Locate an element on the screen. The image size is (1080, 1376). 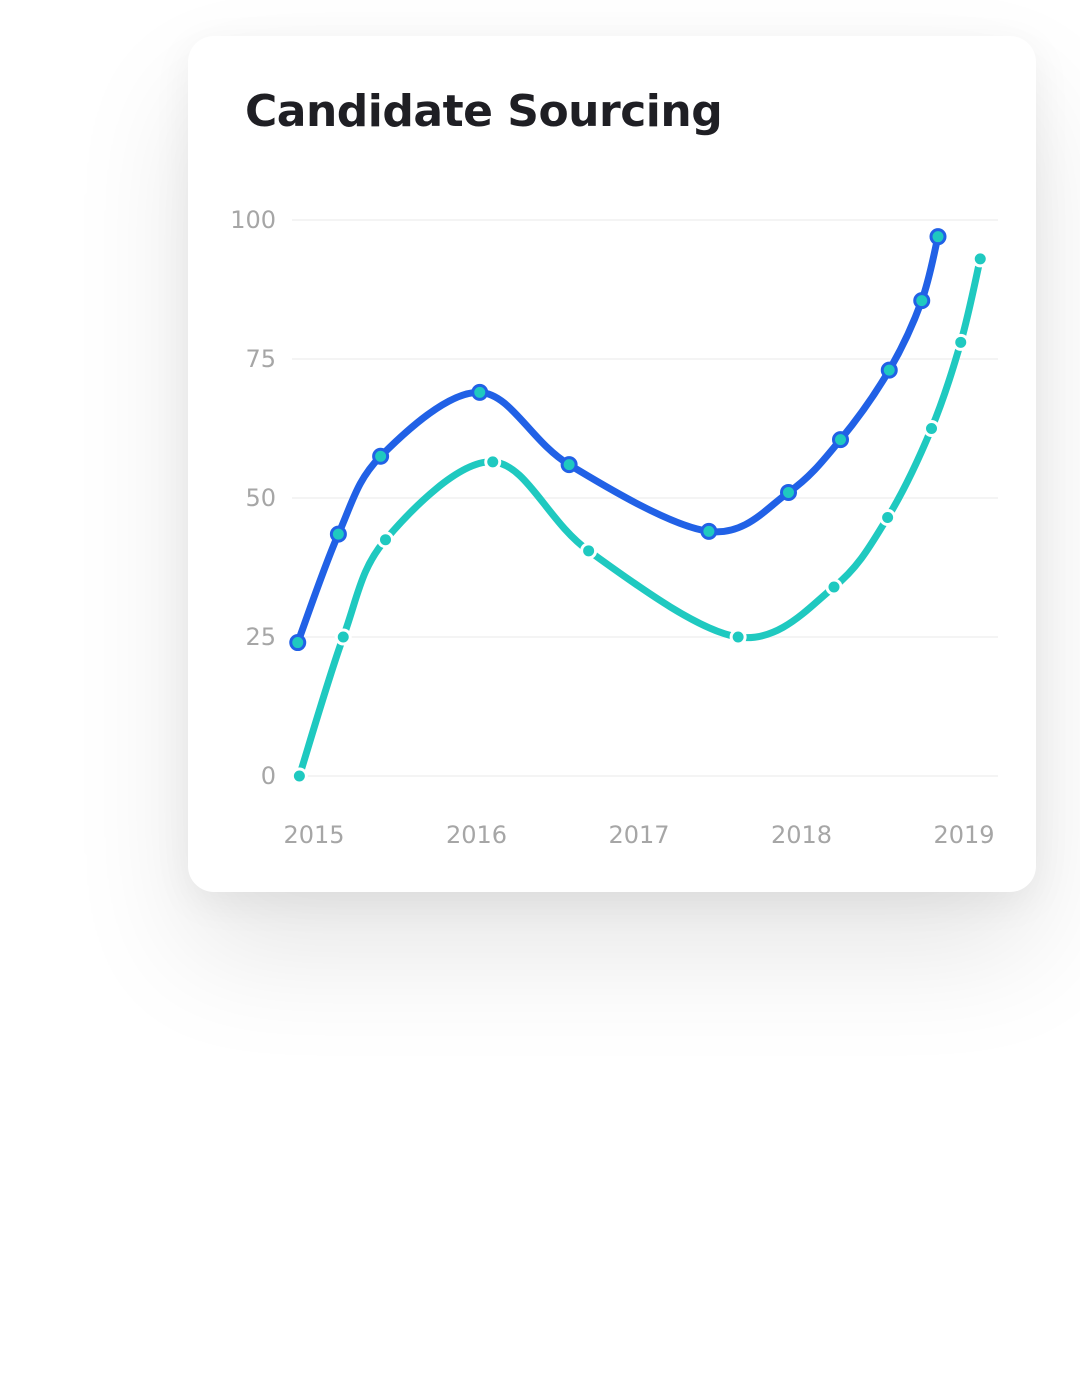
y-tick-label: 75 is located at coordinates (260, 359).